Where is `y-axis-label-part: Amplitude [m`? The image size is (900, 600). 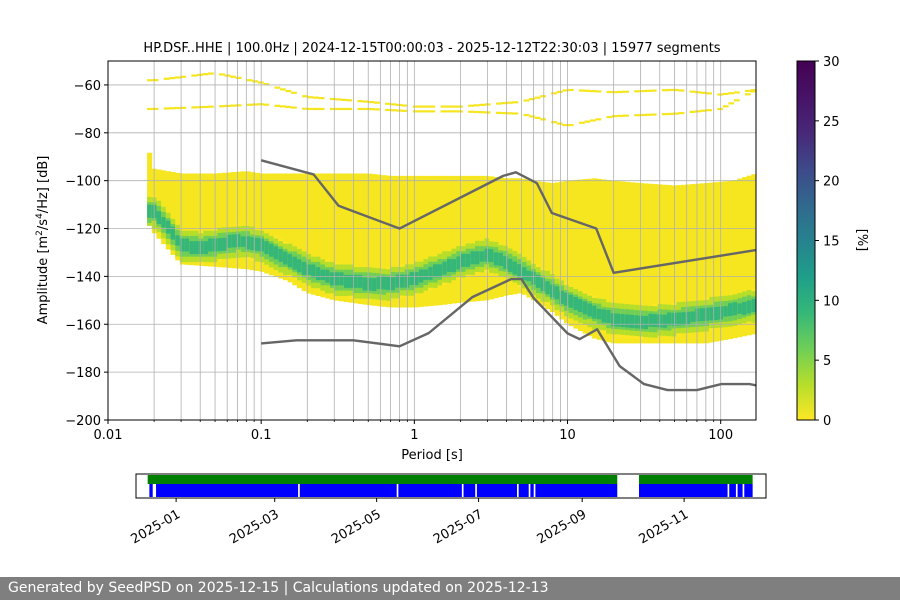
y-axis-label-part: Amplitude [m is located at coordinates (43, 280).